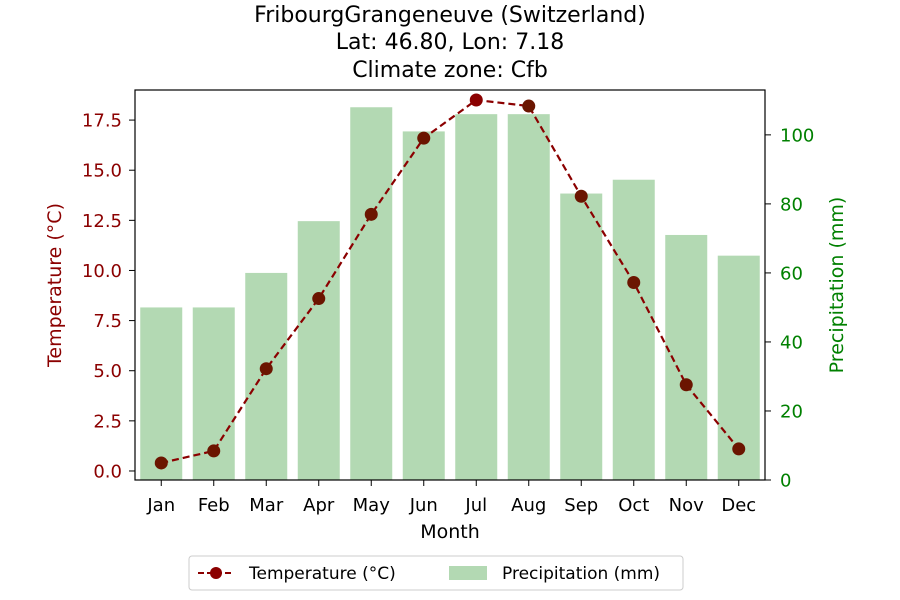 This screenshot has height=600, width=900. What do you see at coordinates (791, 273) in the screenshot?
I see `right-tick-label: 60` at bounding box center [791, 273].